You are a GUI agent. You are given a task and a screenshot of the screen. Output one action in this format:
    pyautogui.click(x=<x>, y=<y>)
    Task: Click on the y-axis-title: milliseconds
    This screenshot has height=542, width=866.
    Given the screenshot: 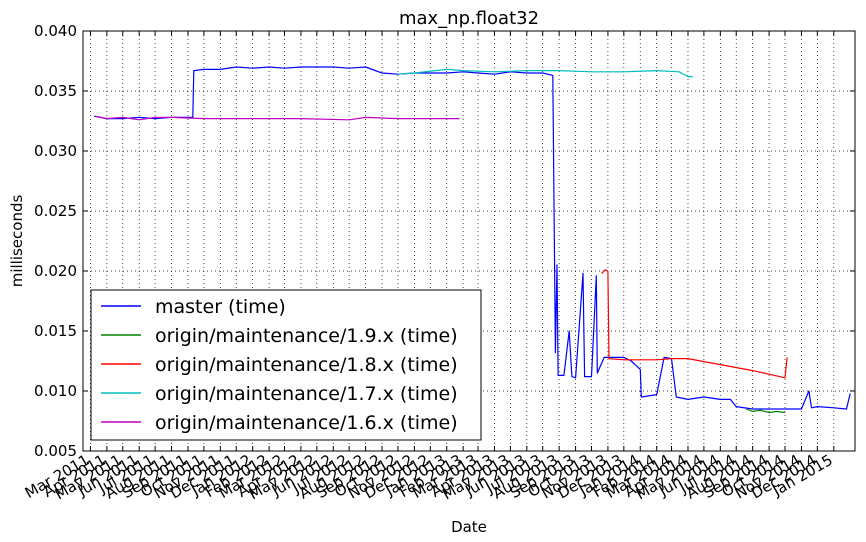 What is the action you would take?
    pyautogui.click(x=17, y=241)
    